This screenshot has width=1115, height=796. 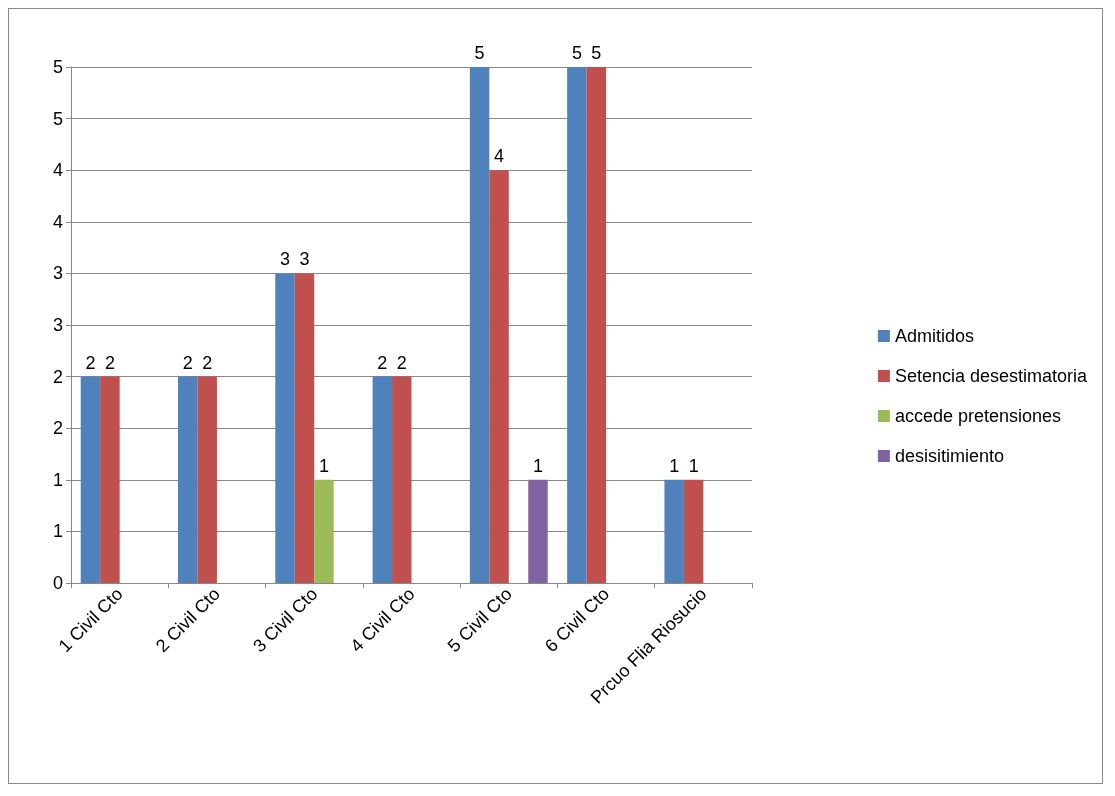 What do you see at coordinates (285, 620) in the screenshot?
I see `x-tick-label: 3 Civil Cto` at bounding box center [285, 620].